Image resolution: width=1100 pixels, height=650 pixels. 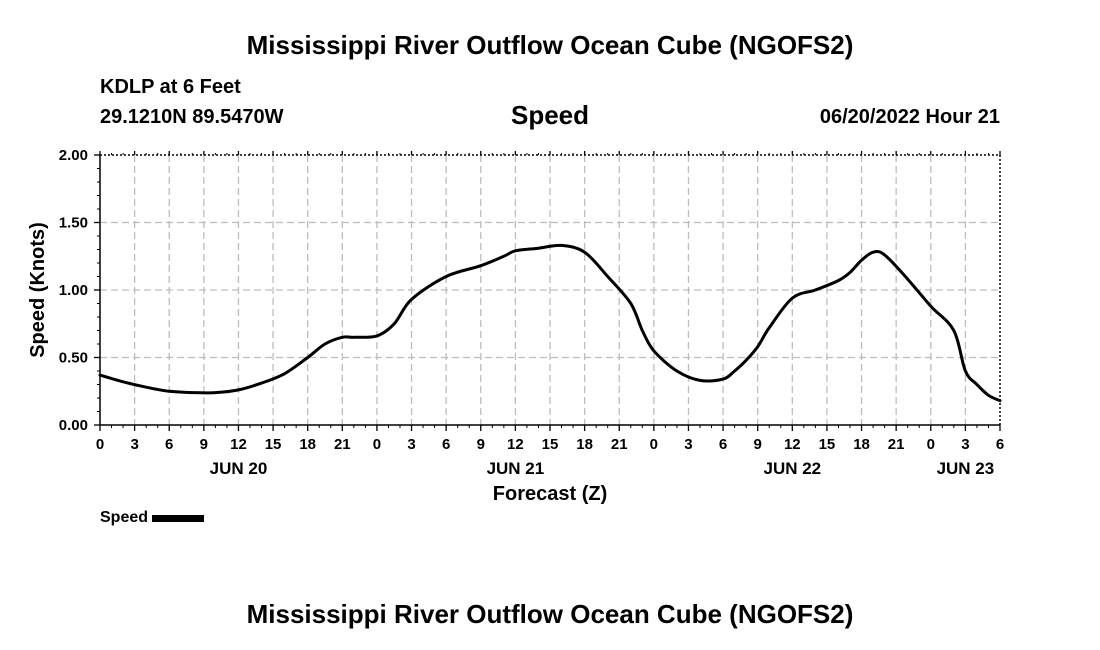 What do you see at coordinates (73, 358) in the screenshot?
I see `y-tick-label: 0.50` at bounding box center [73, 358].